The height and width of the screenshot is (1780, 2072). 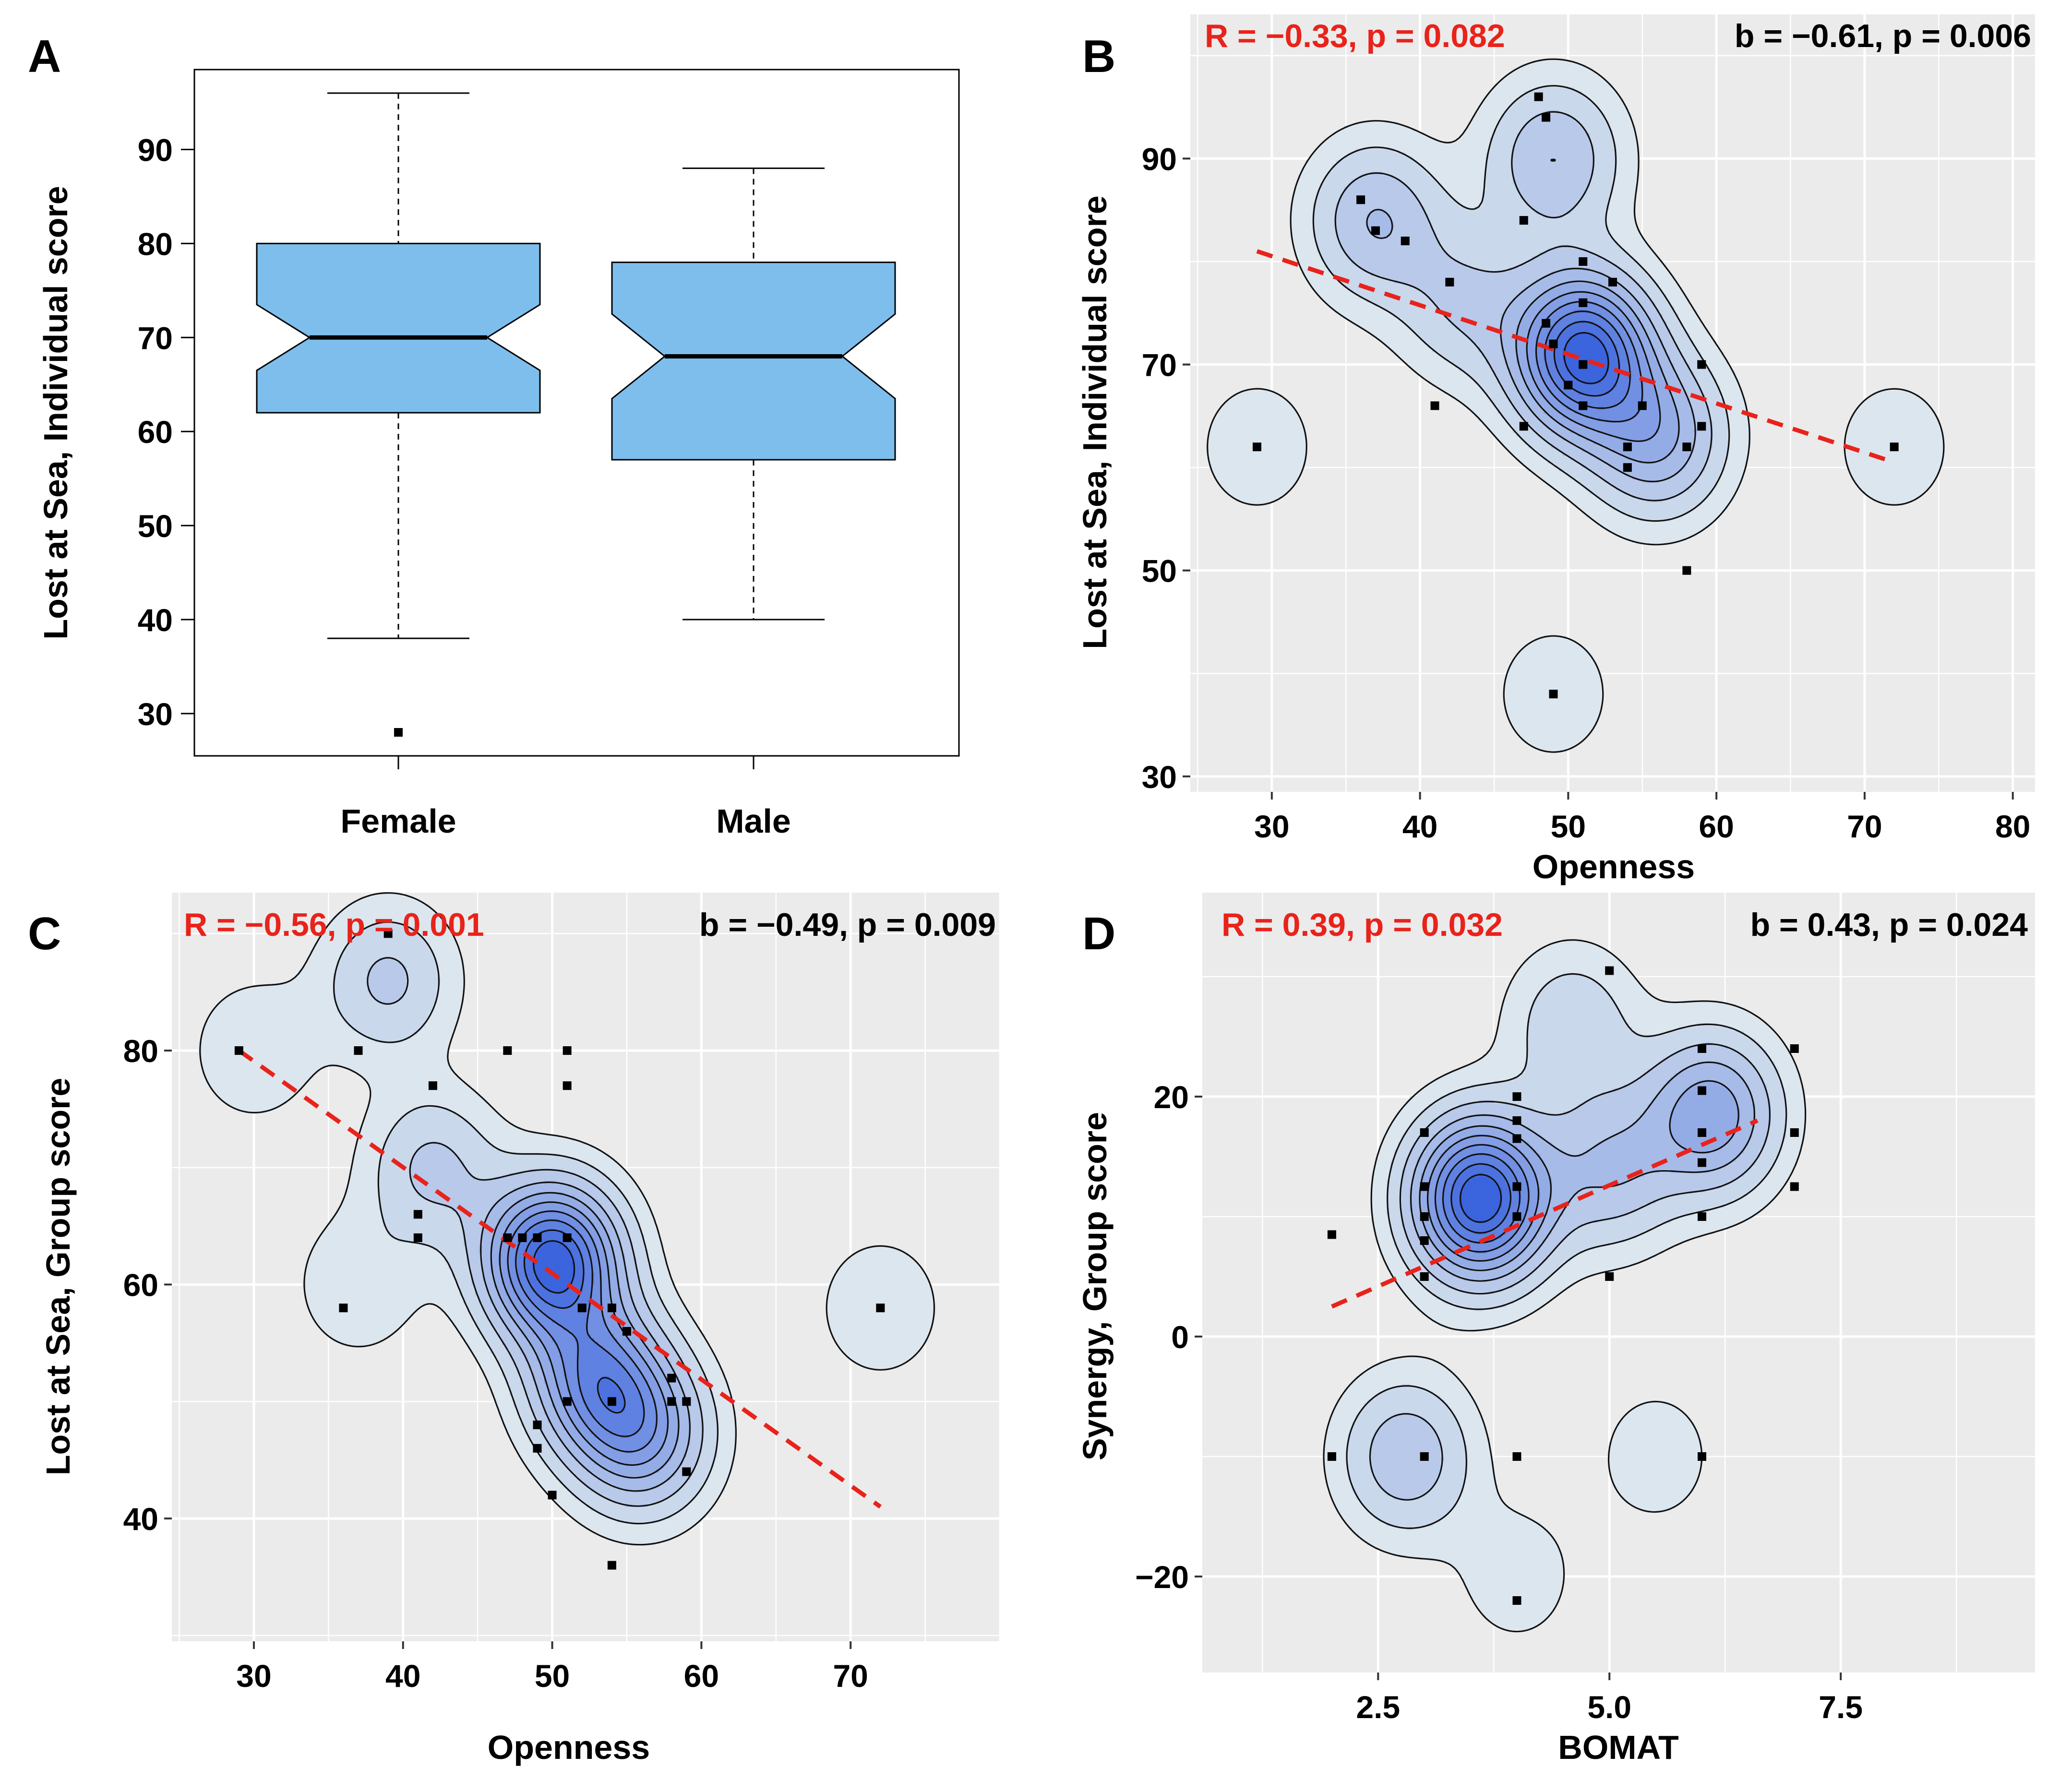 I want to click on axes: 2.5 5.0 7.5 −20 0 20, so click(x=1499, y=1402).